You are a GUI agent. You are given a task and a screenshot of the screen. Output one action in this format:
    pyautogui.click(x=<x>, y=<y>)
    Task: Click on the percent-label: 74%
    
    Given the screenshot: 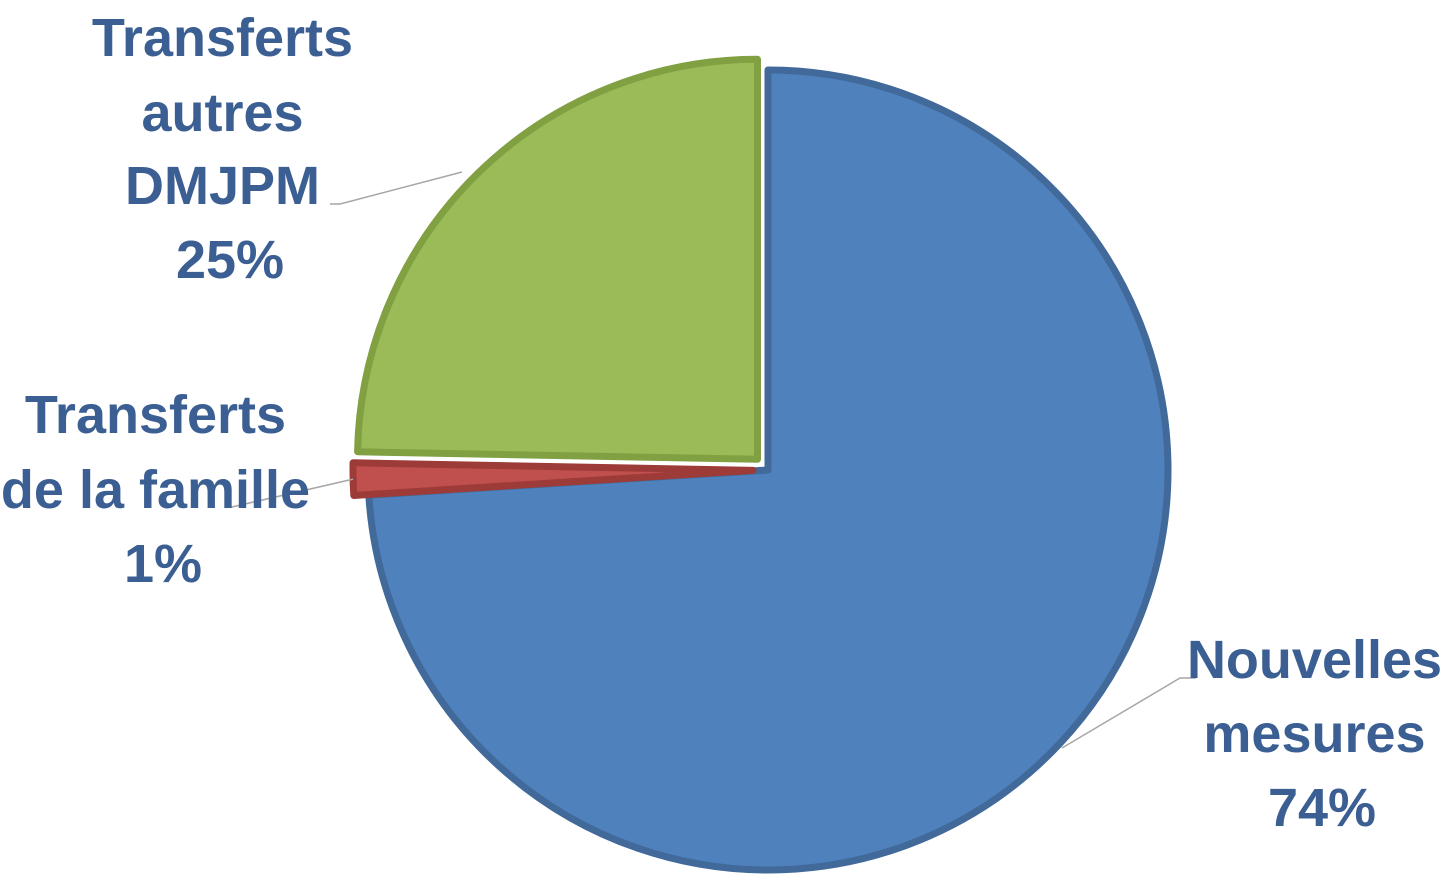 What is the action you would take?
    pyautogui.click(x=1322, y=808)
    